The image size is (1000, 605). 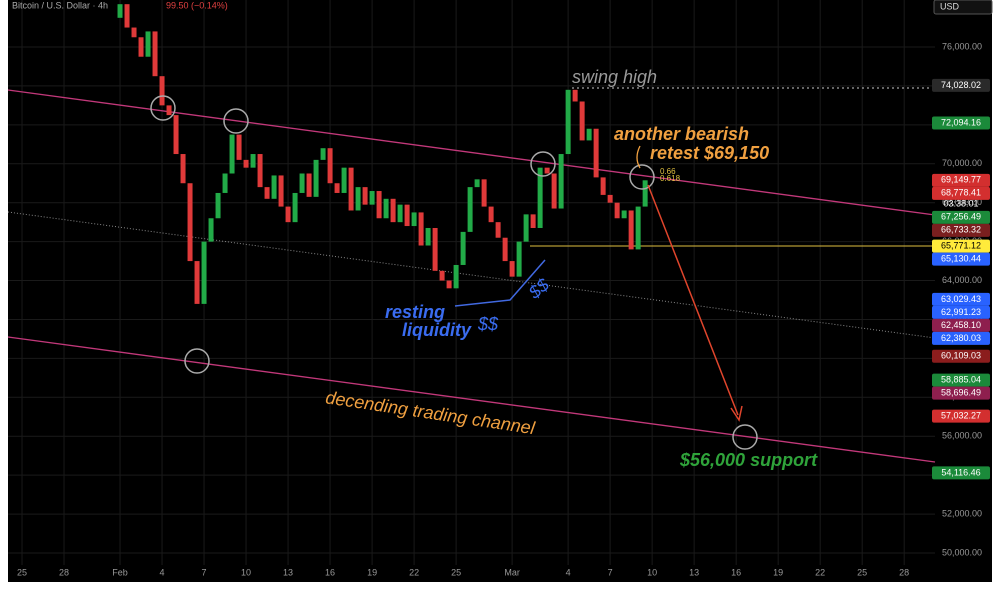 I want to click on x-tick-label: Feb, so click(x=120, y=572).